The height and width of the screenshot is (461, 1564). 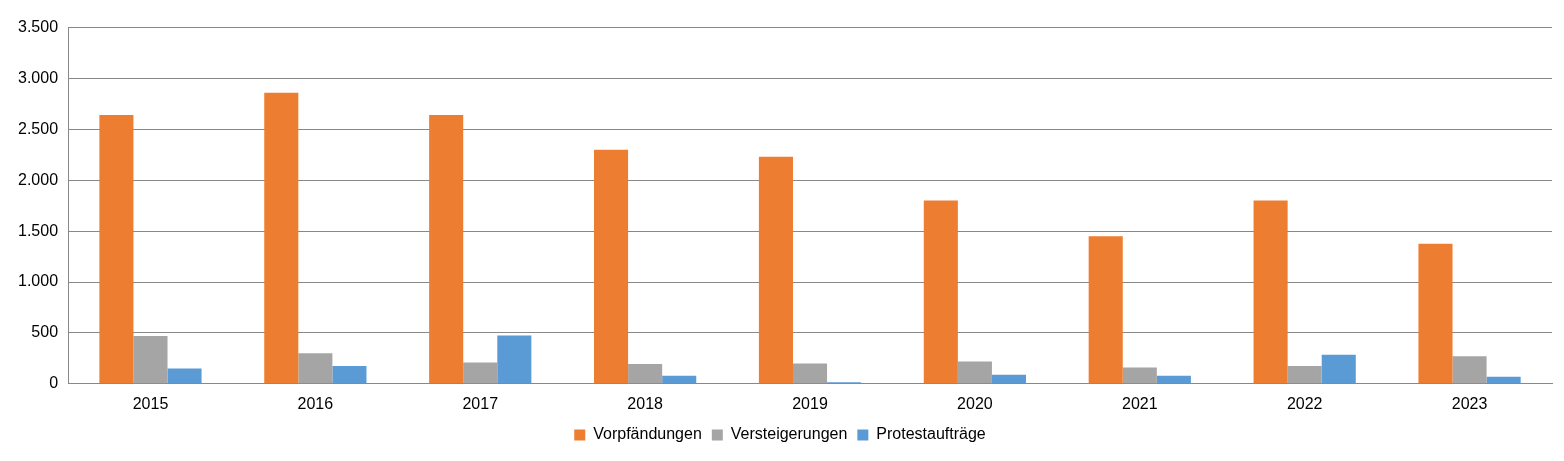 I want to click on legend-label: Vorpfändungen, so click(x=647, y=434).